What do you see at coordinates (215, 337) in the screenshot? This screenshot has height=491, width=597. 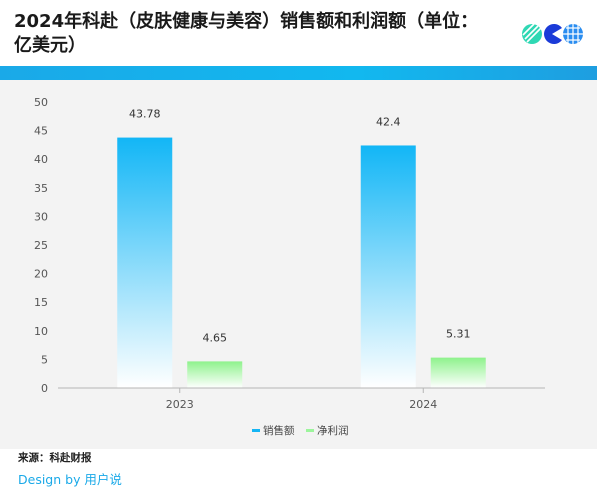 I see `bar-value-label: 4.65` at bounding box center [215, 337].